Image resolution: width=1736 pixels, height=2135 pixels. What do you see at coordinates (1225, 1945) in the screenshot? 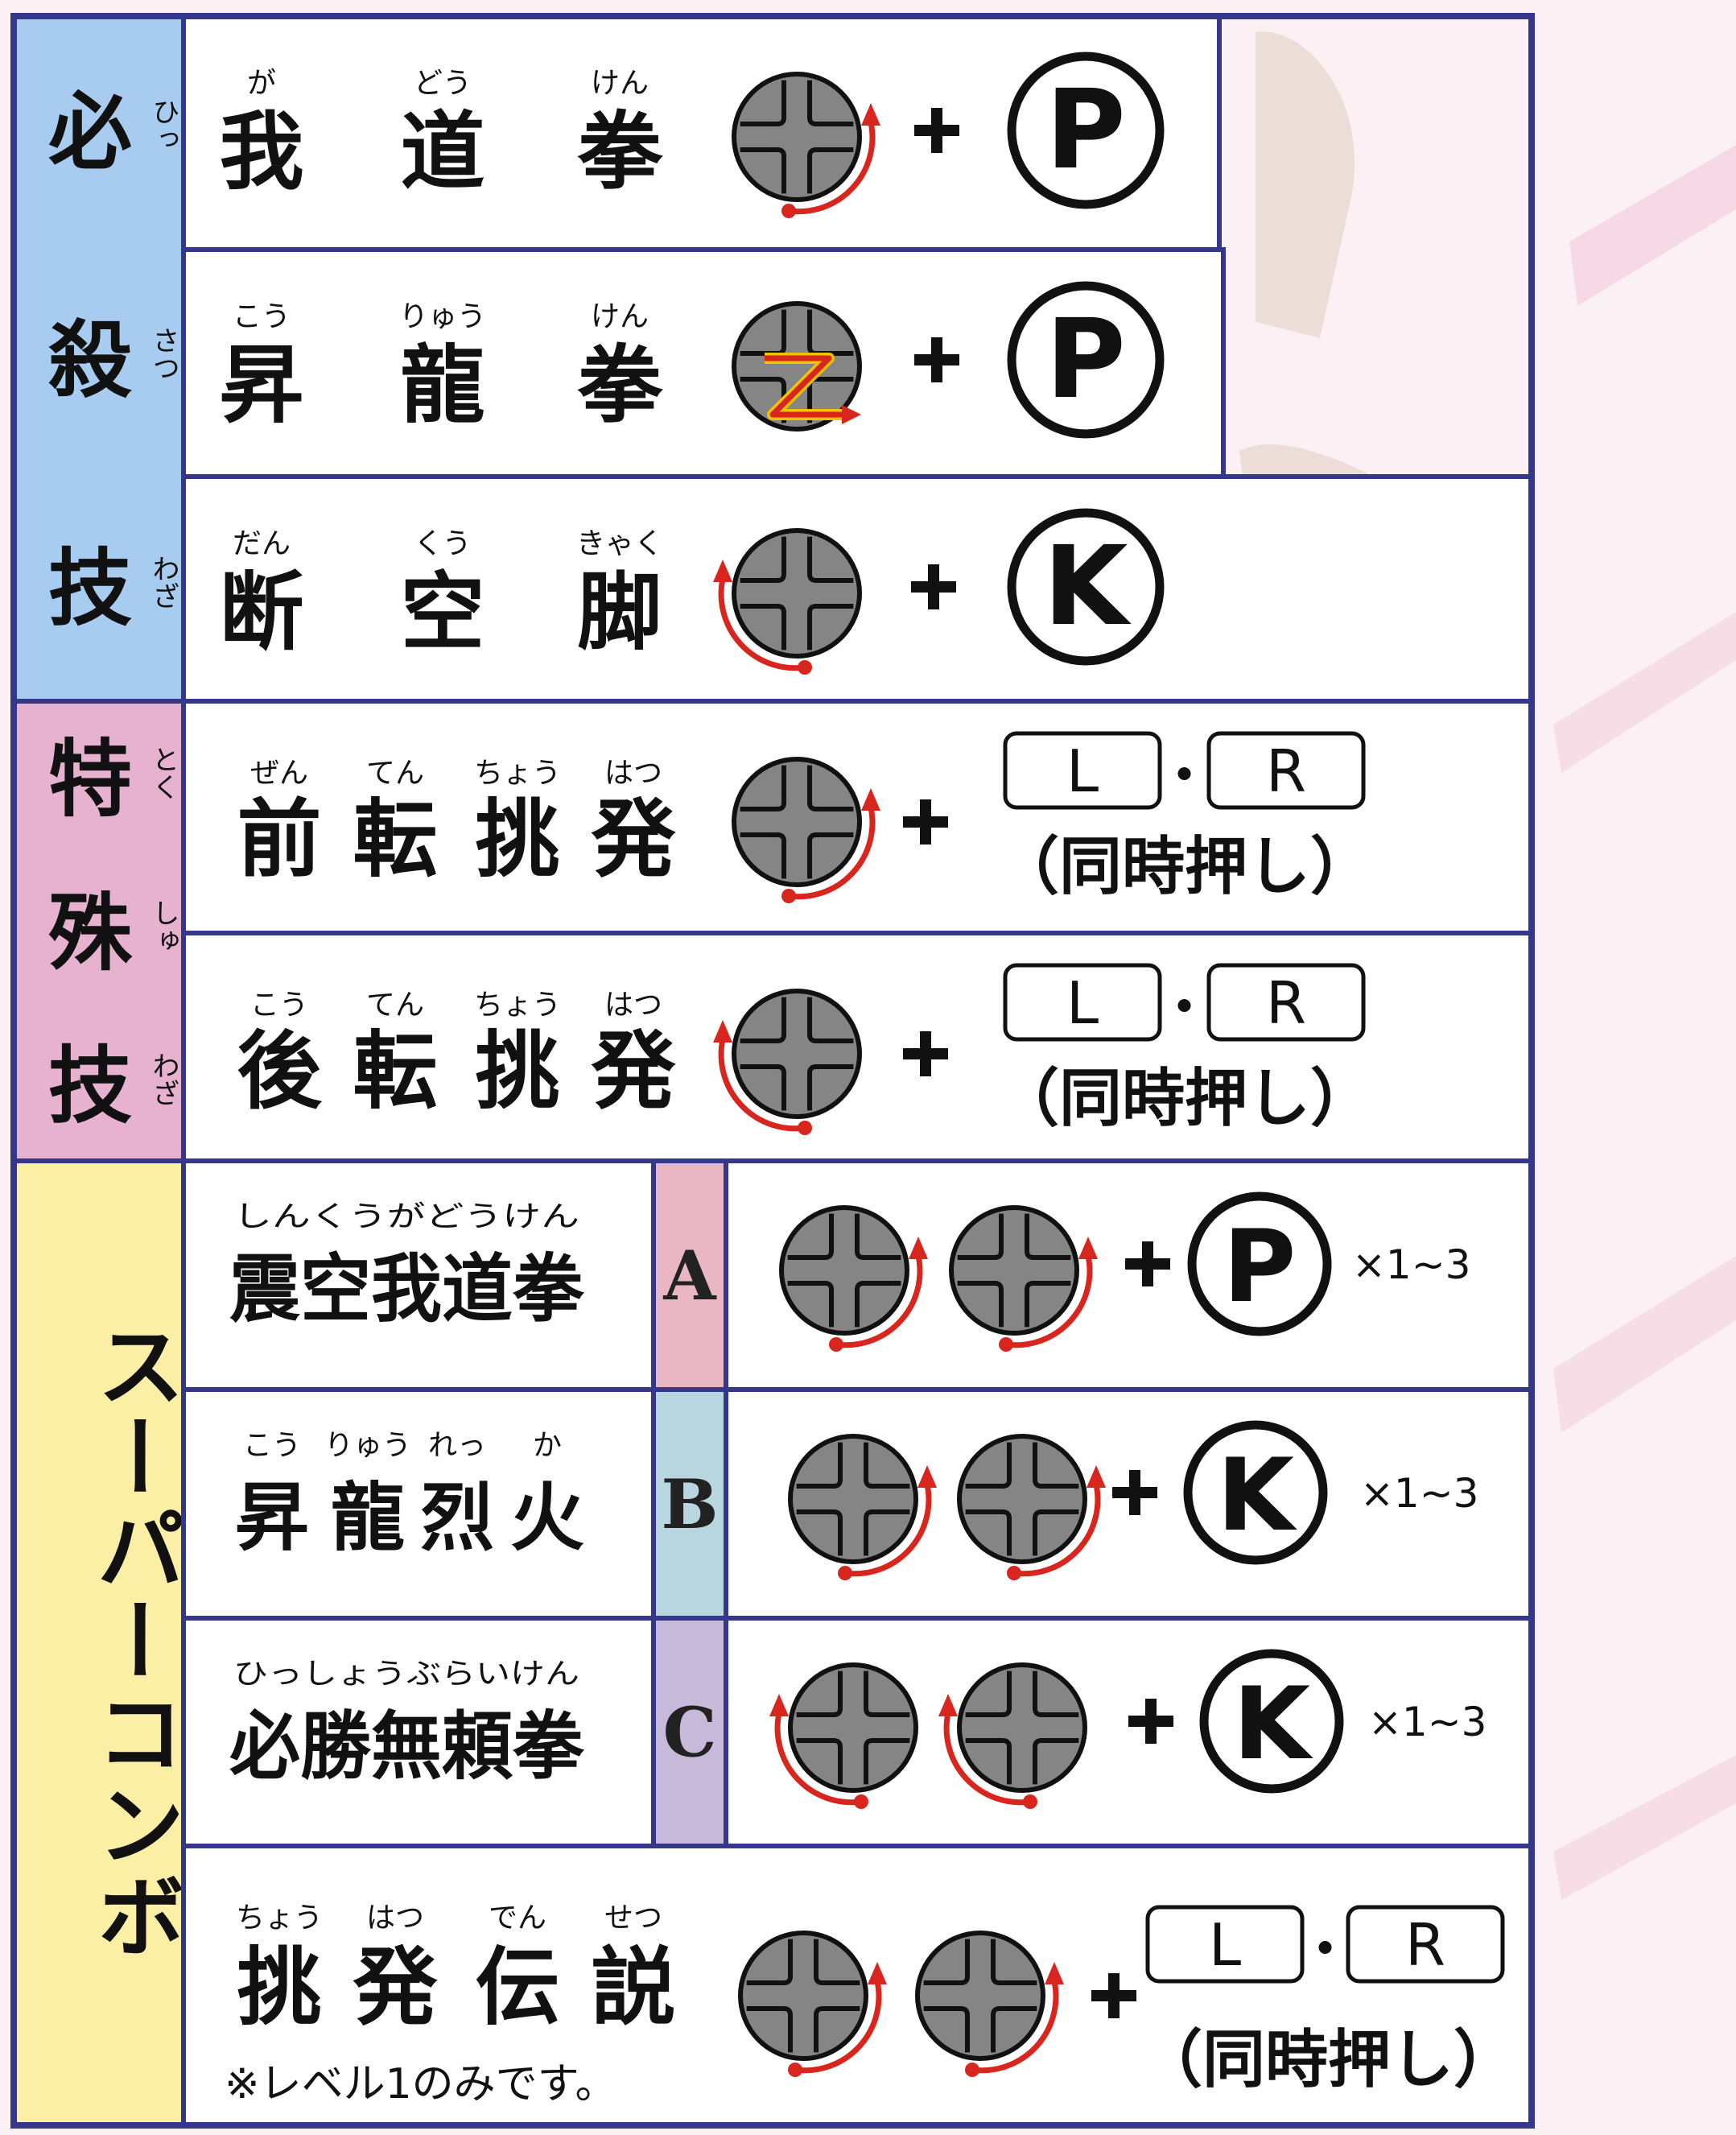
I see `shoulder-button-label: L` at bounding box center [1225, 1945].